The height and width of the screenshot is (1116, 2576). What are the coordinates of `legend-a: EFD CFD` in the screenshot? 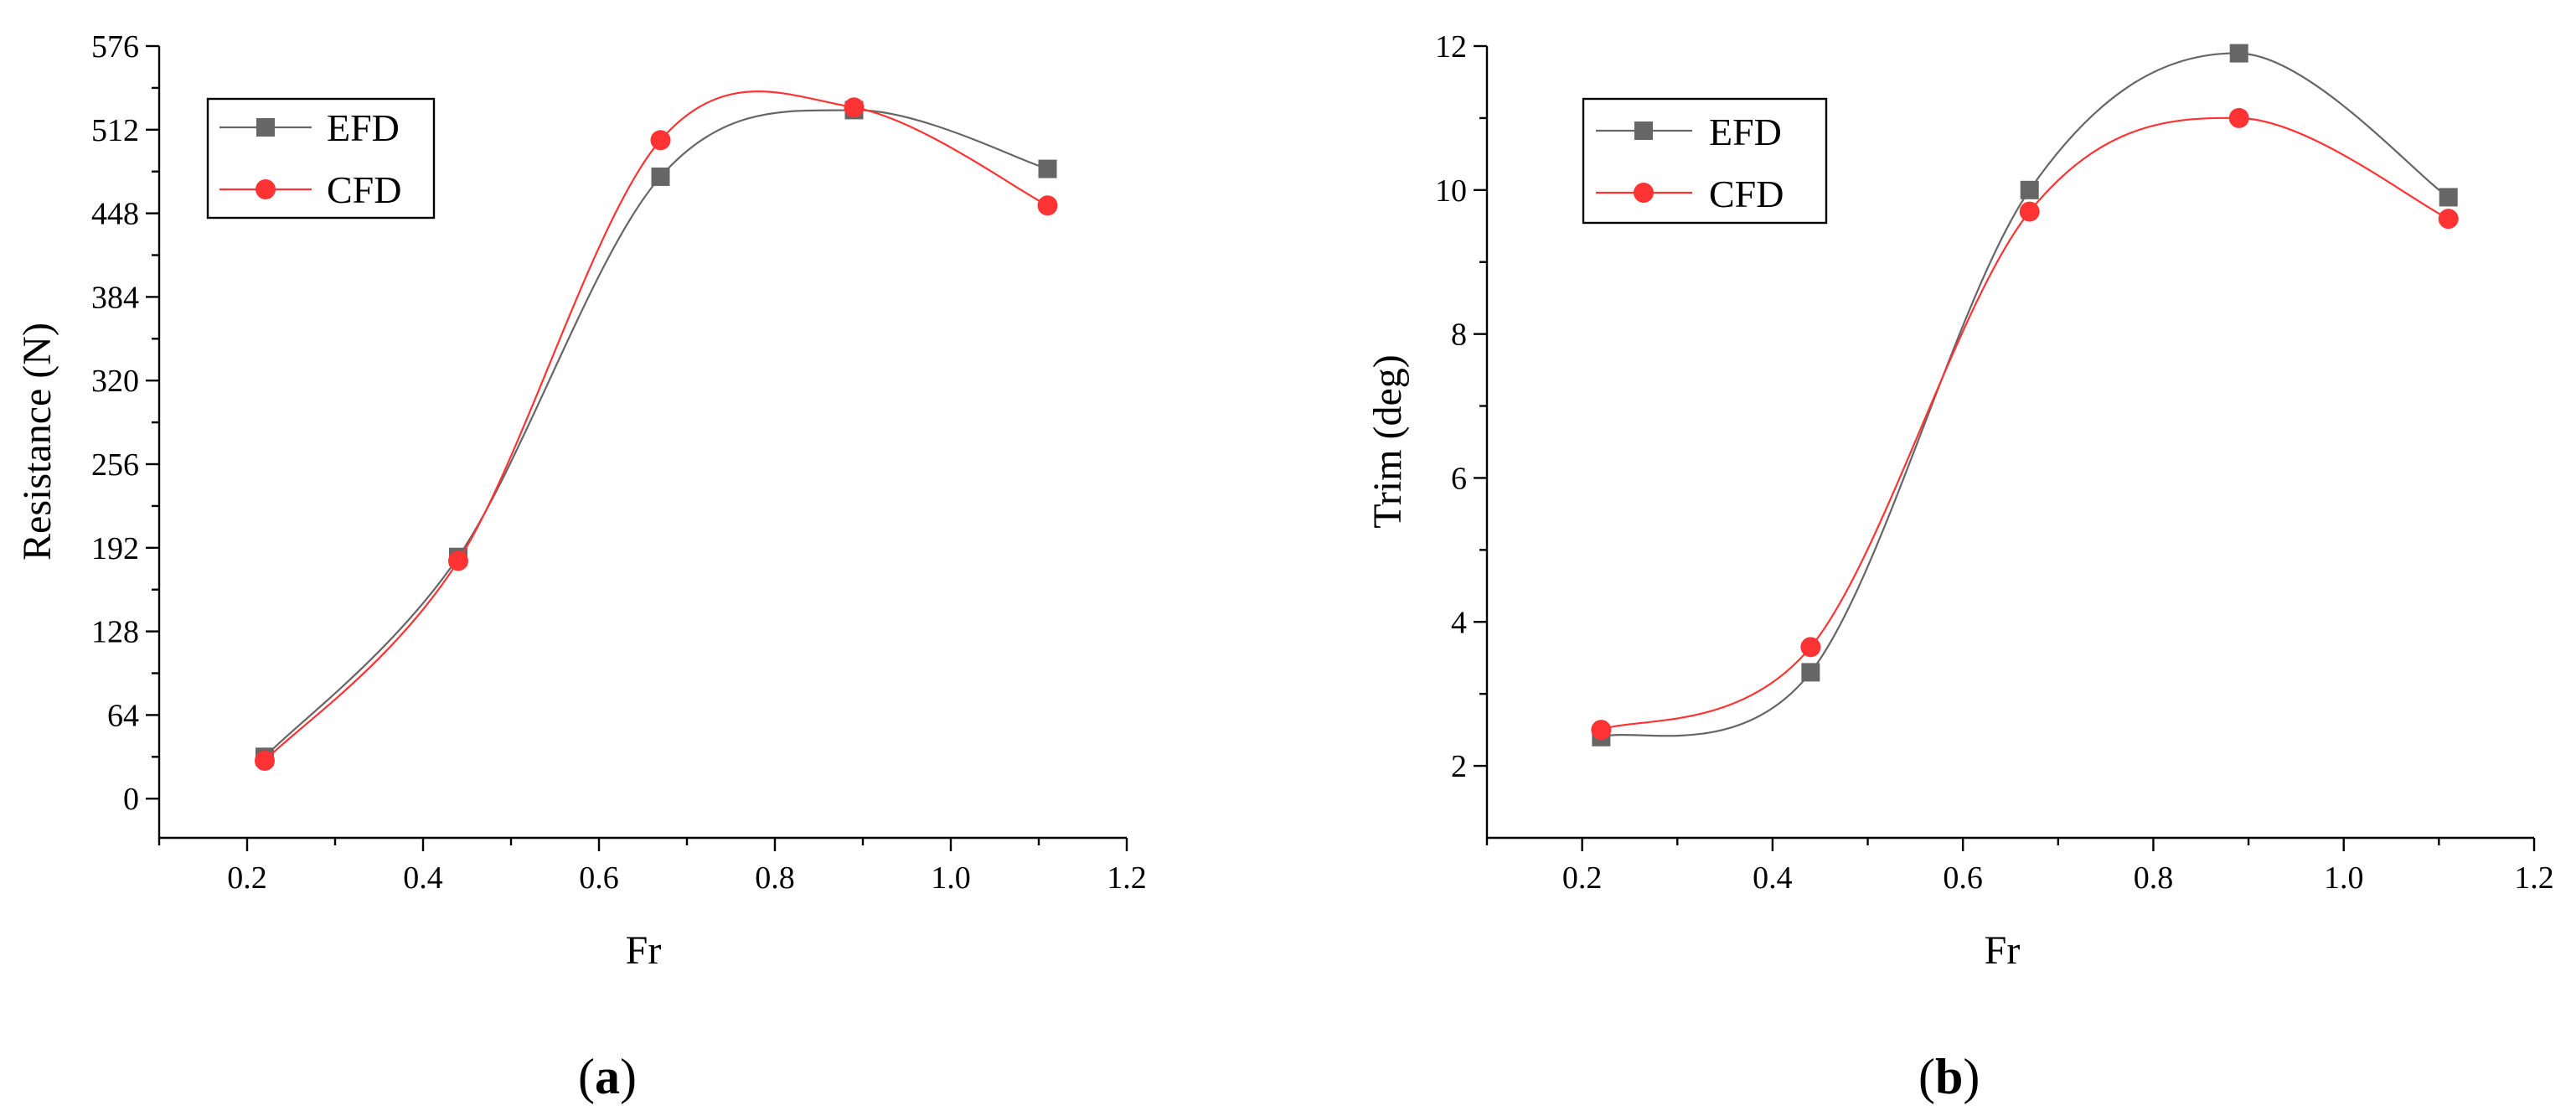 It's located at (321, 158).